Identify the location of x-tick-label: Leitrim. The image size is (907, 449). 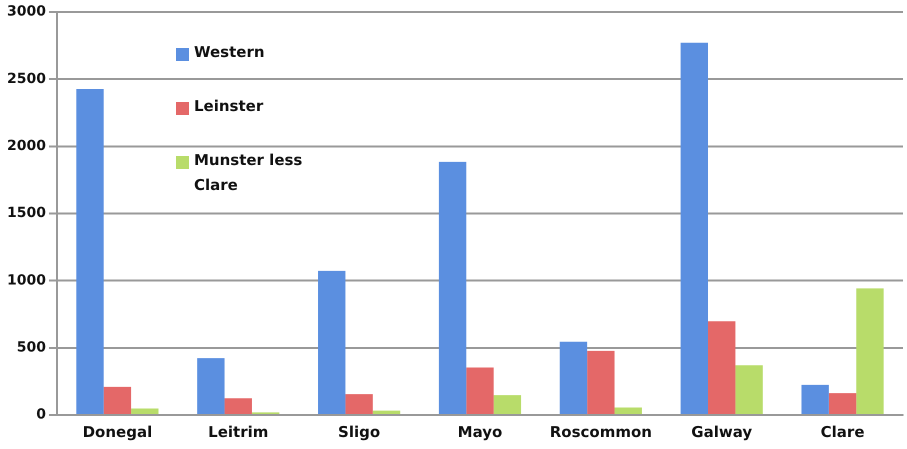
(238, 431).